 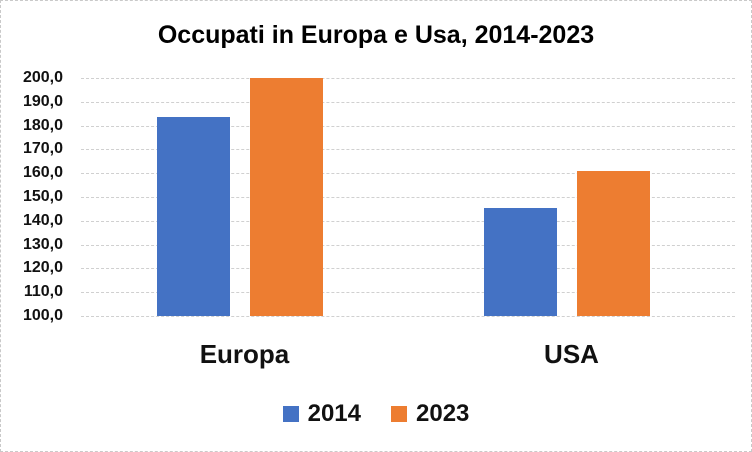 I want to click on bar-europa-2023, so click(x=286, y=197).